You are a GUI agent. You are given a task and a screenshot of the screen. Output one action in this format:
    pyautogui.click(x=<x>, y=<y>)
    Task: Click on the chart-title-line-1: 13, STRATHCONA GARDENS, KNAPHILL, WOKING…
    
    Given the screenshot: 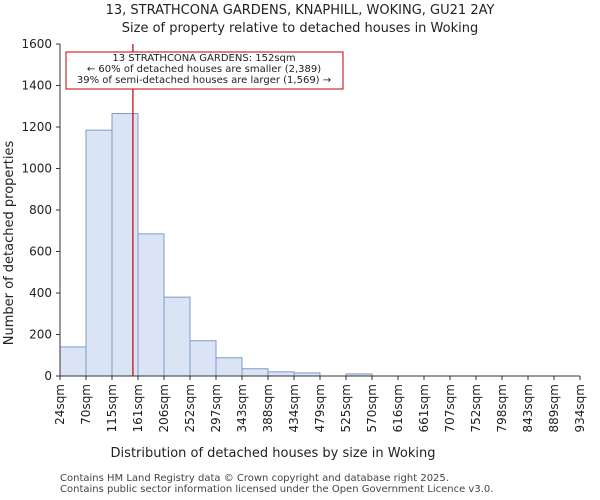 What is the action you would take?
    pyautogui.click(x=300, y=10)
    